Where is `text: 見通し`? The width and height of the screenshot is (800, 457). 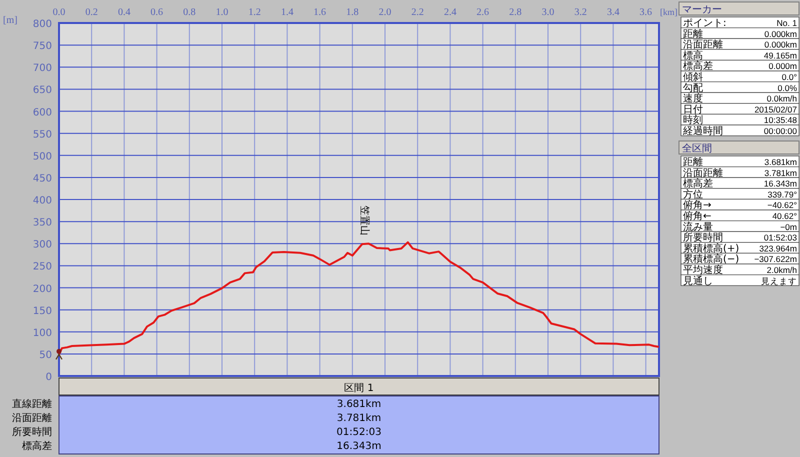
text: 見通し is located at coordinates (698, 280).